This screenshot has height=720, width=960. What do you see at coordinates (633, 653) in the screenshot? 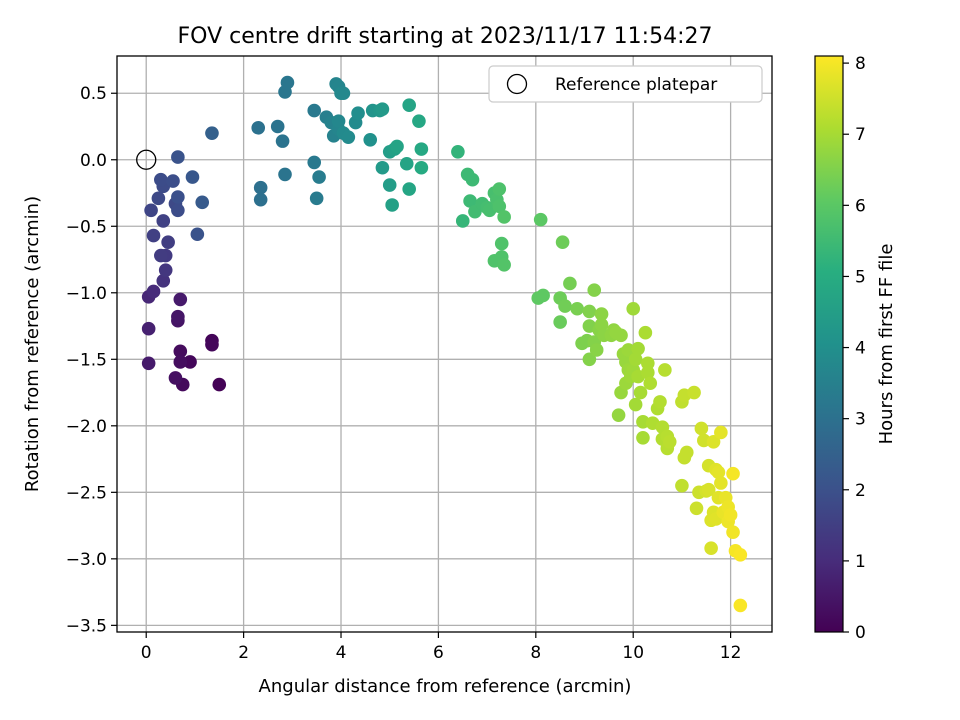
I see `x-tick-label: 10` at bounding box center [633, 653].